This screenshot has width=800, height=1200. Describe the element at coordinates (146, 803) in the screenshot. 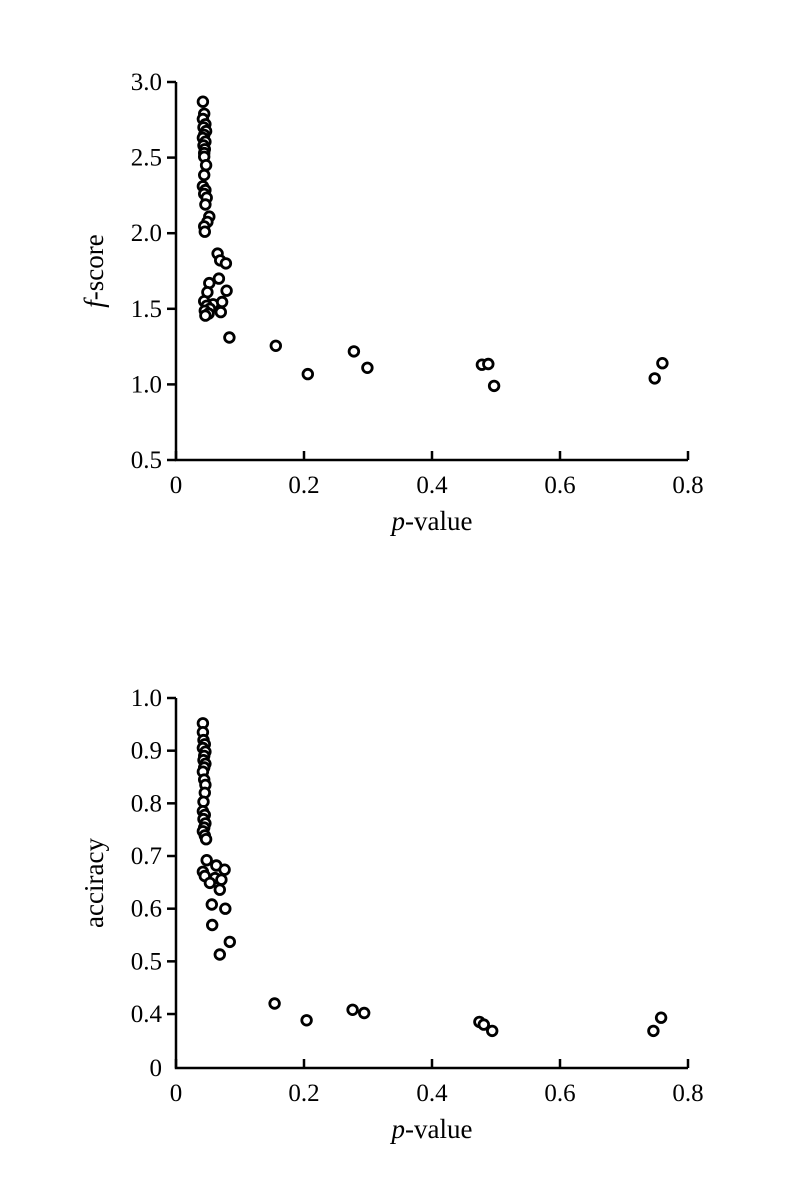

I see `y-tick-label: 0.8` at that location.